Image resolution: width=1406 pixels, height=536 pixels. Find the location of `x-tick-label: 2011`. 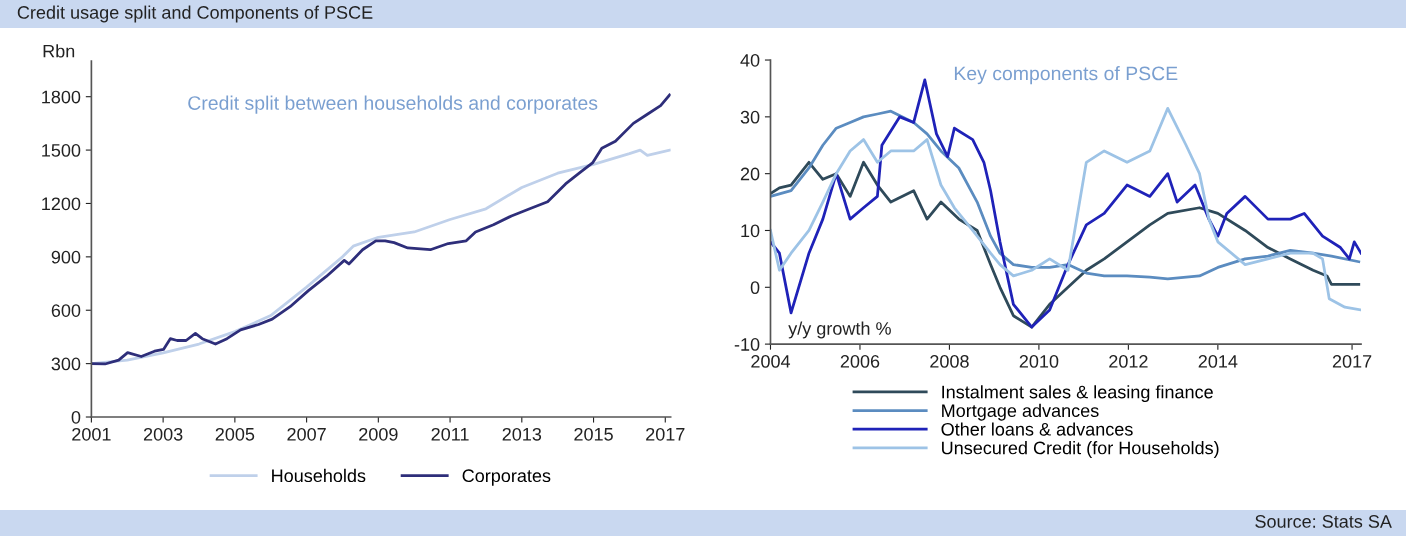

x-tick-label: 2011 is located at coordinates (450, 434).